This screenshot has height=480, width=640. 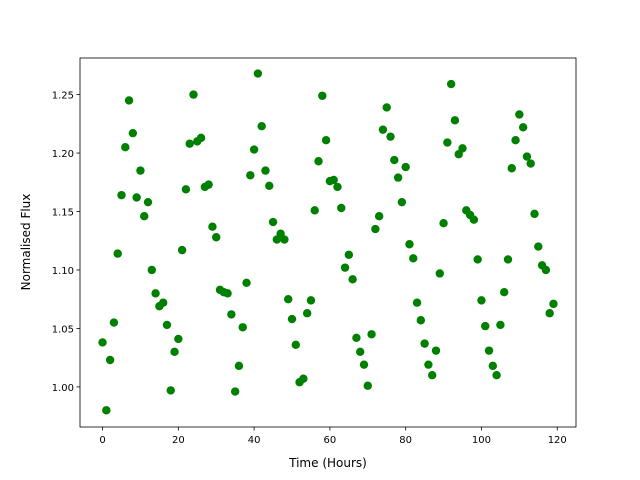 I want to click on y-tick-label: 1.25, so click(x=63, y=96).